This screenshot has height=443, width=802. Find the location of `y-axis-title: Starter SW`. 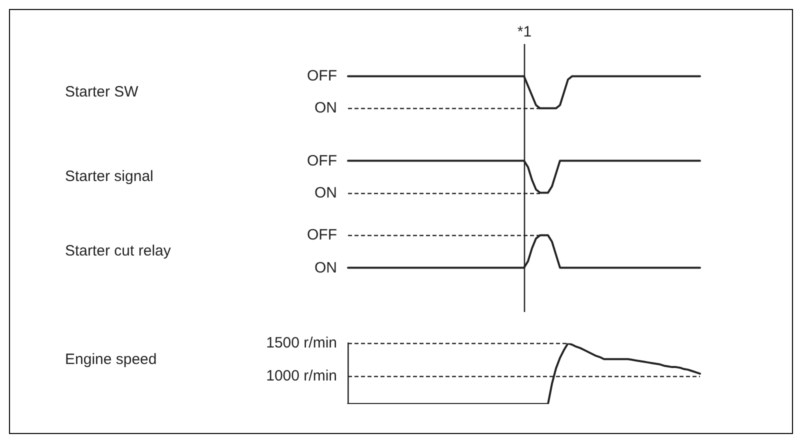

y-axis-title: Starter SW is located at coordinates (102, 91).